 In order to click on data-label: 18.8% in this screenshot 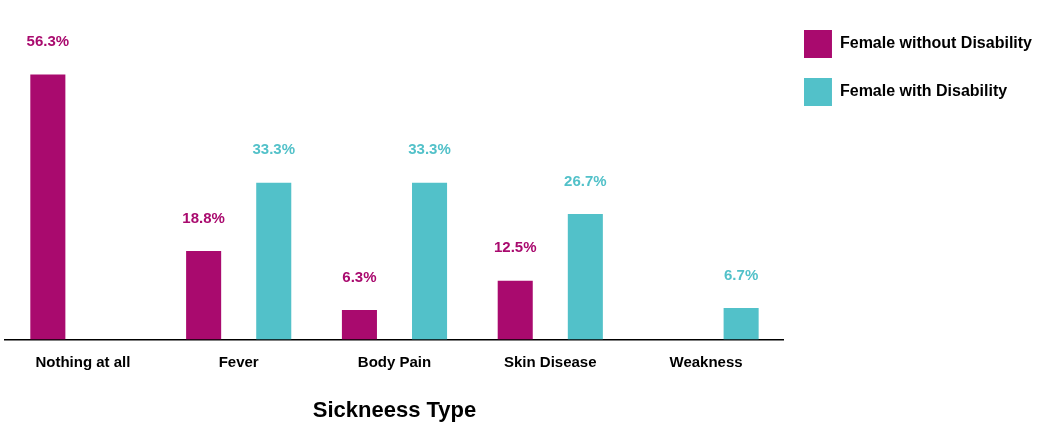, I will do `click(203, 217)`.